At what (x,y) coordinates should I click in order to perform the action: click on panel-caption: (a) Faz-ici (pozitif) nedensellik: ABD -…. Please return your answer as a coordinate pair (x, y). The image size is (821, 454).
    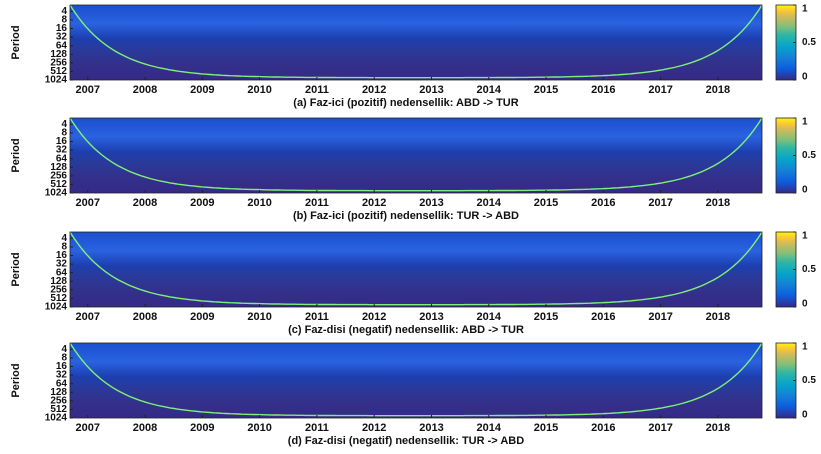
    Looking at the image, I should click on (405, 103).